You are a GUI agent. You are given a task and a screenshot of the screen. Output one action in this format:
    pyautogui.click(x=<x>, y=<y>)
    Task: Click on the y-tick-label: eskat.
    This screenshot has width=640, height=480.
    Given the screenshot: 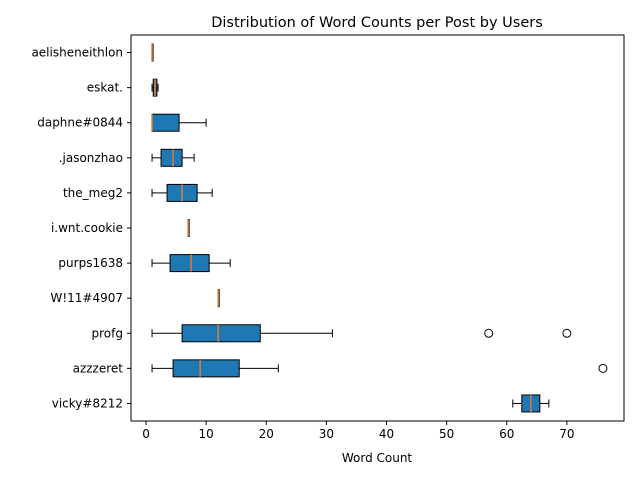 What is the action you would take?
    pyautogui.click(x=105, y=88)
    